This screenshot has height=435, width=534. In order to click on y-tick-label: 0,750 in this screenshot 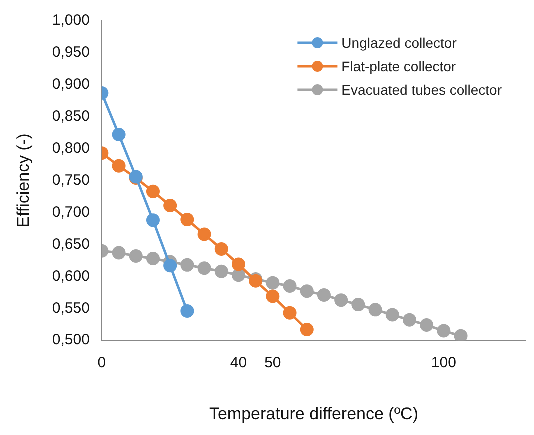, I will do `click(71, 180)`.